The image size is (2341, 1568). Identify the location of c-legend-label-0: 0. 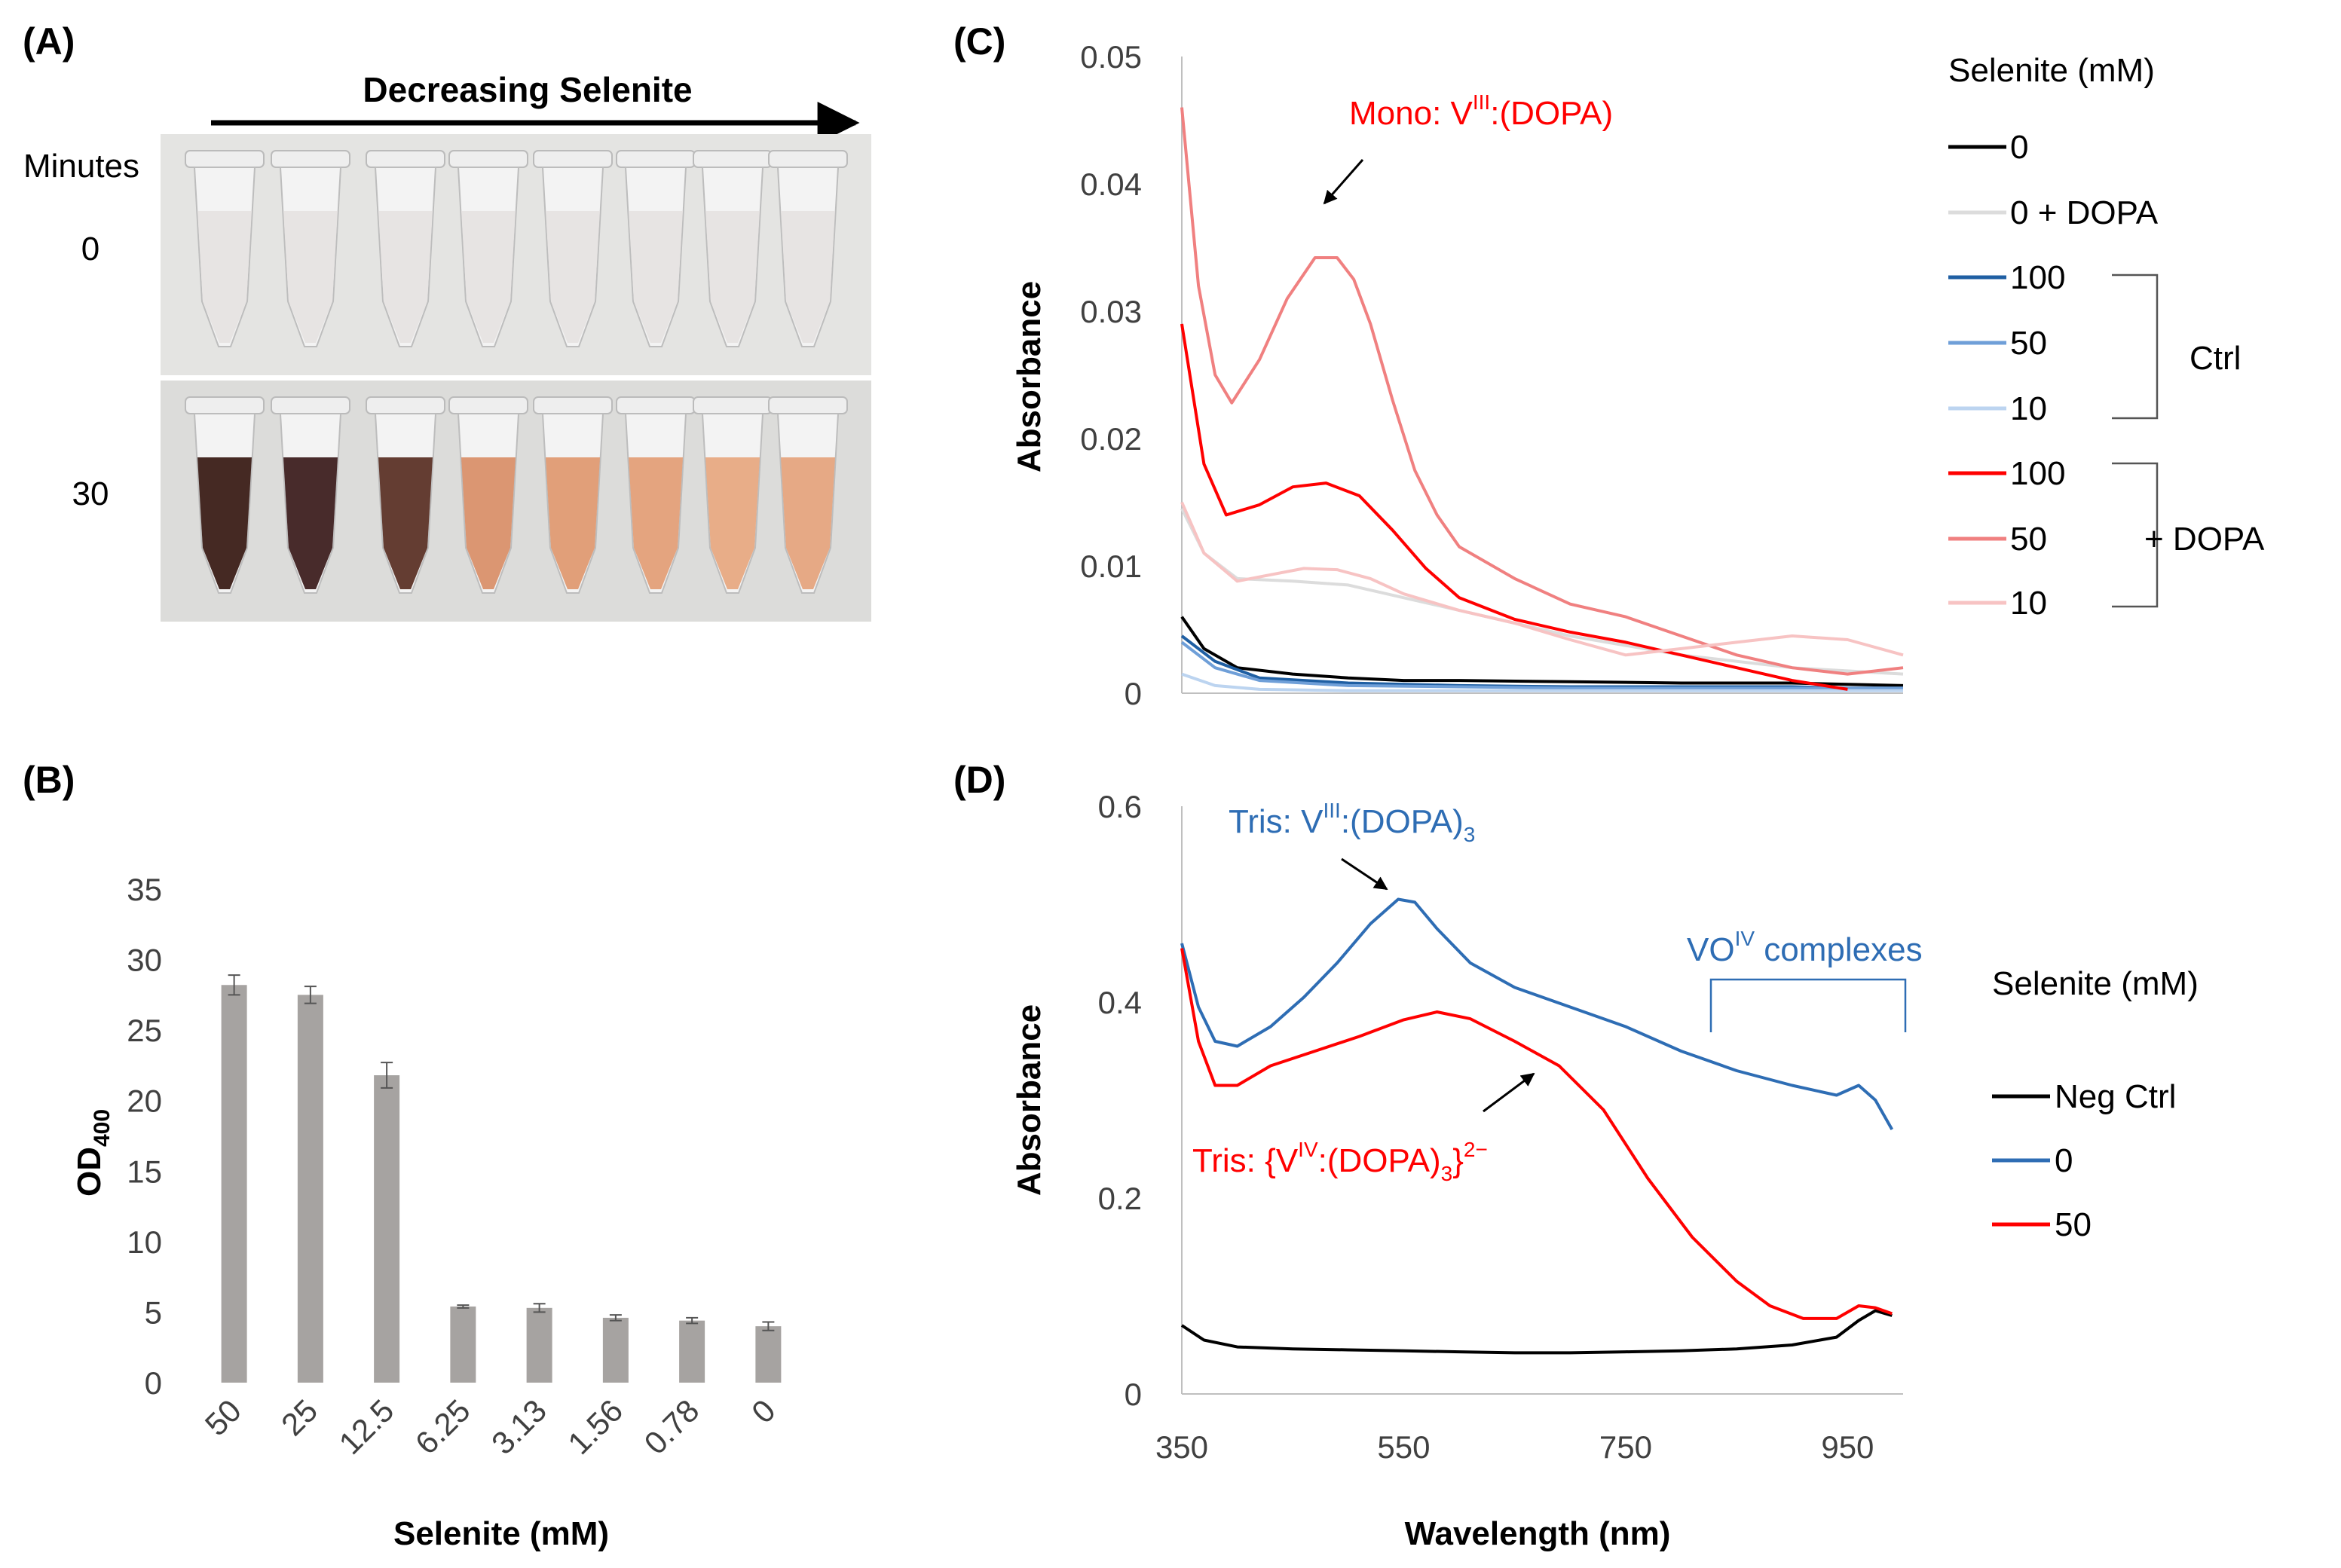
(2019, 147).